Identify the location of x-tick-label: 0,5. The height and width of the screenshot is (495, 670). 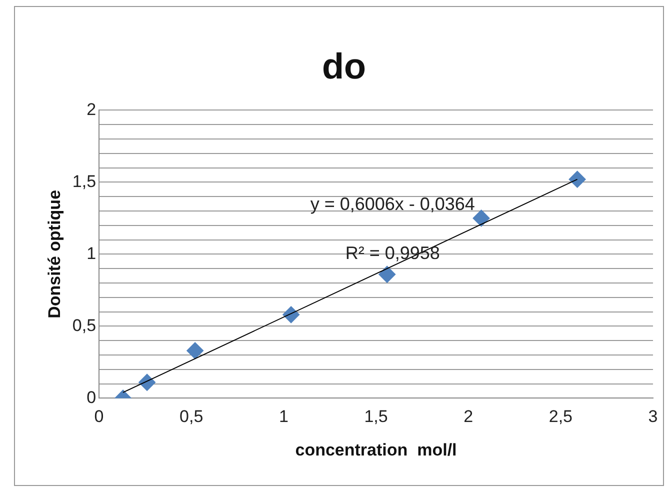
(192, 416).